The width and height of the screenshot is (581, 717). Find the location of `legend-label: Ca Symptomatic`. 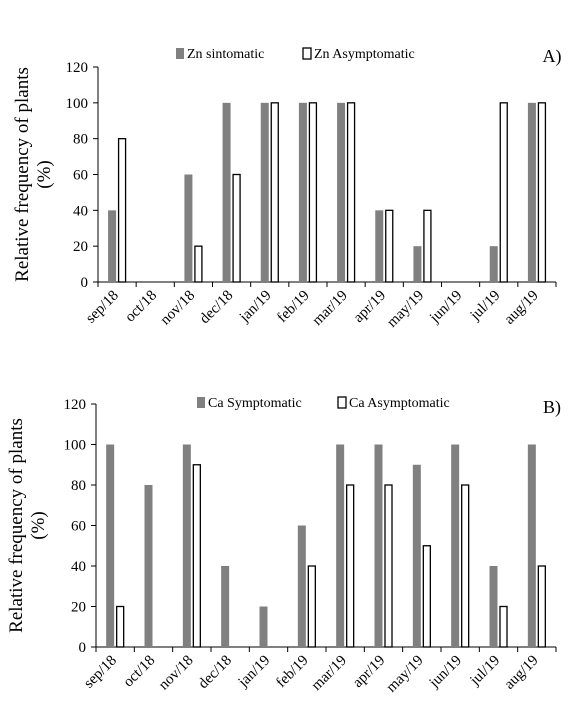

legend-label: Ca Symptomatic is located at coordinates (255, 403).